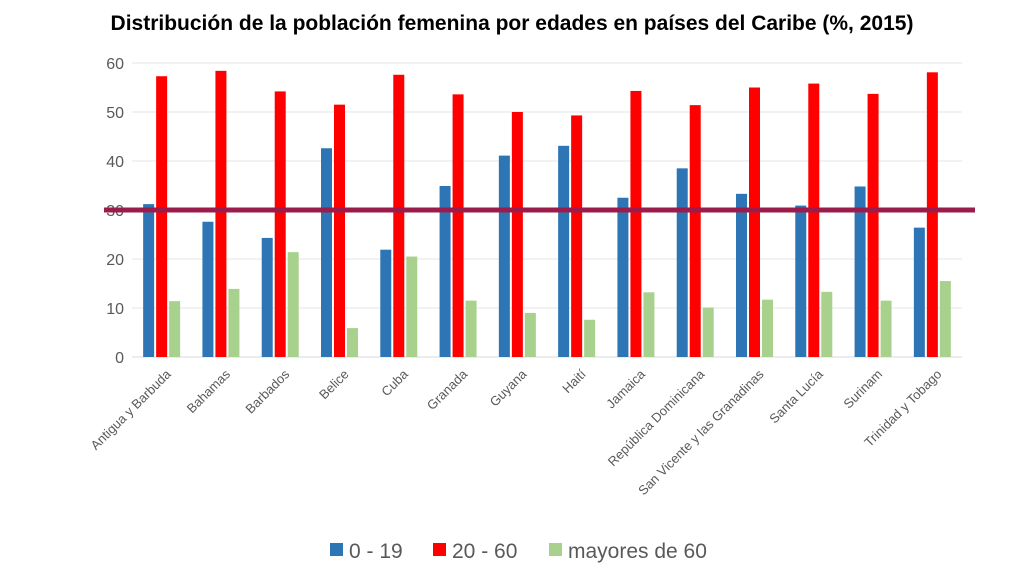 This screenshot has width=1024, height=576. Describe the element at coordinates (484, 551) in the screenshot. I see `legend-label: 20 - 60` at that location.